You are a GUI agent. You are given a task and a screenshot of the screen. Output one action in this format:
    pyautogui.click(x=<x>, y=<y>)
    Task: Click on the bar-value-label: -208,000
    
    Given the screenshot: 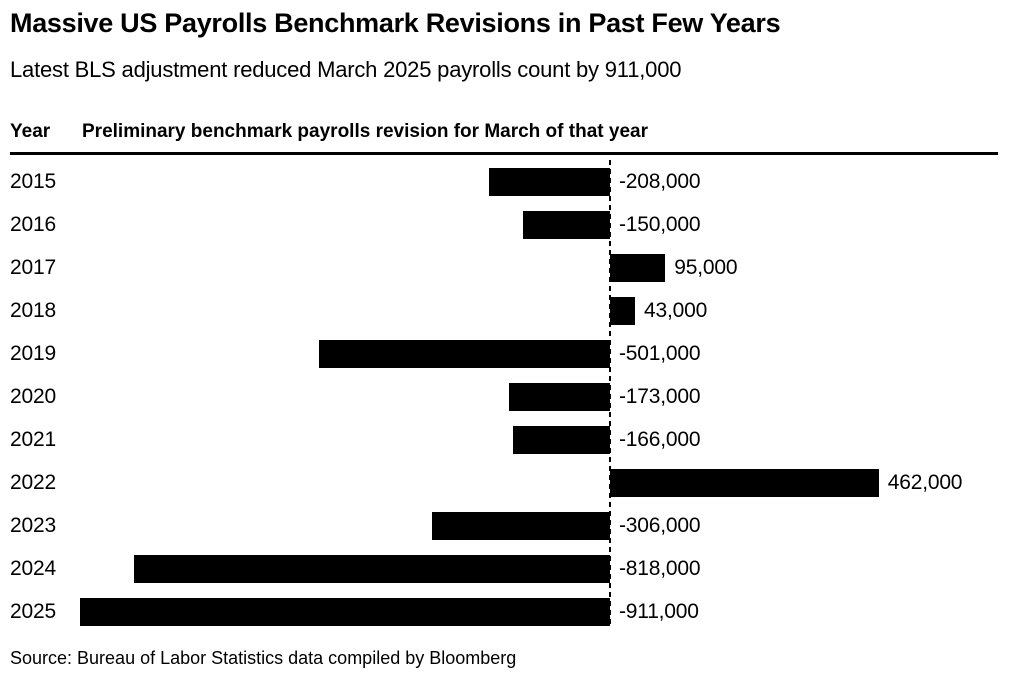 What is the action you would take?
    pyautogui.click(x=660, y=181)
    